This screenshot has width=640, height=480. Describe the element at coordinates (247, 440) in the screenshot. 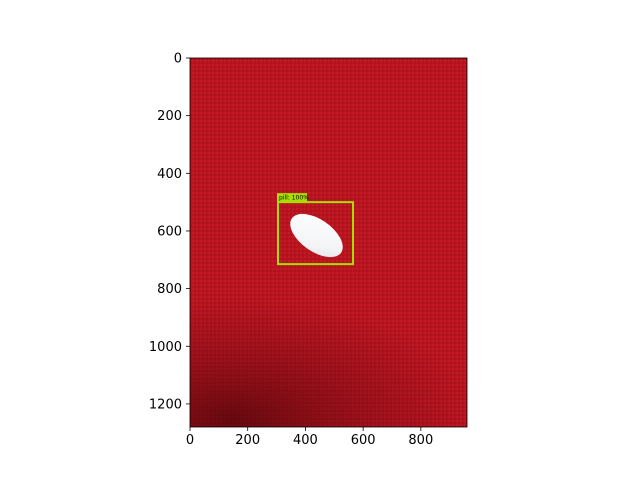

I see `x-tick-label: 200` at that location.